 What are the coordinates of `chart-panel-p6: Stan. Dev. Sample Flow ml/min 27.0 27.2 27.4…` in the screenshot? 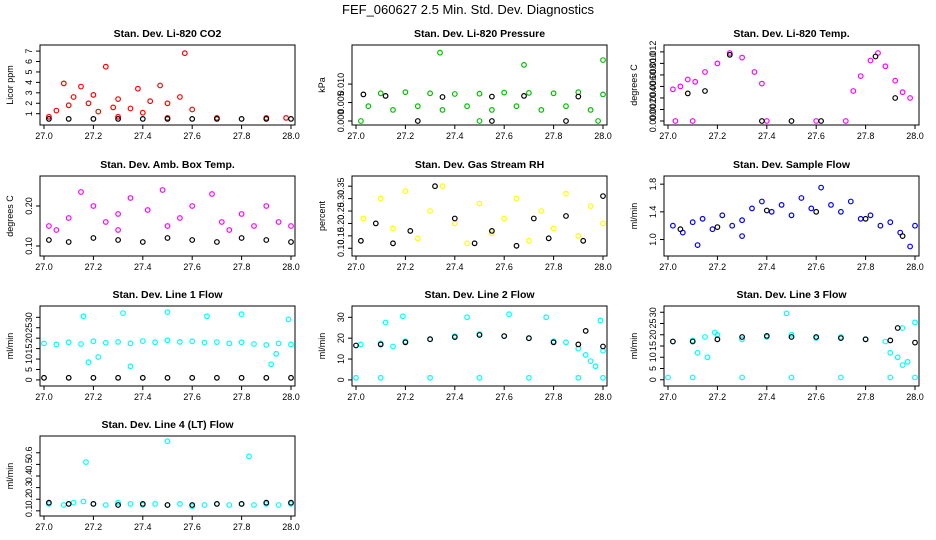 It's located at (776, 215).